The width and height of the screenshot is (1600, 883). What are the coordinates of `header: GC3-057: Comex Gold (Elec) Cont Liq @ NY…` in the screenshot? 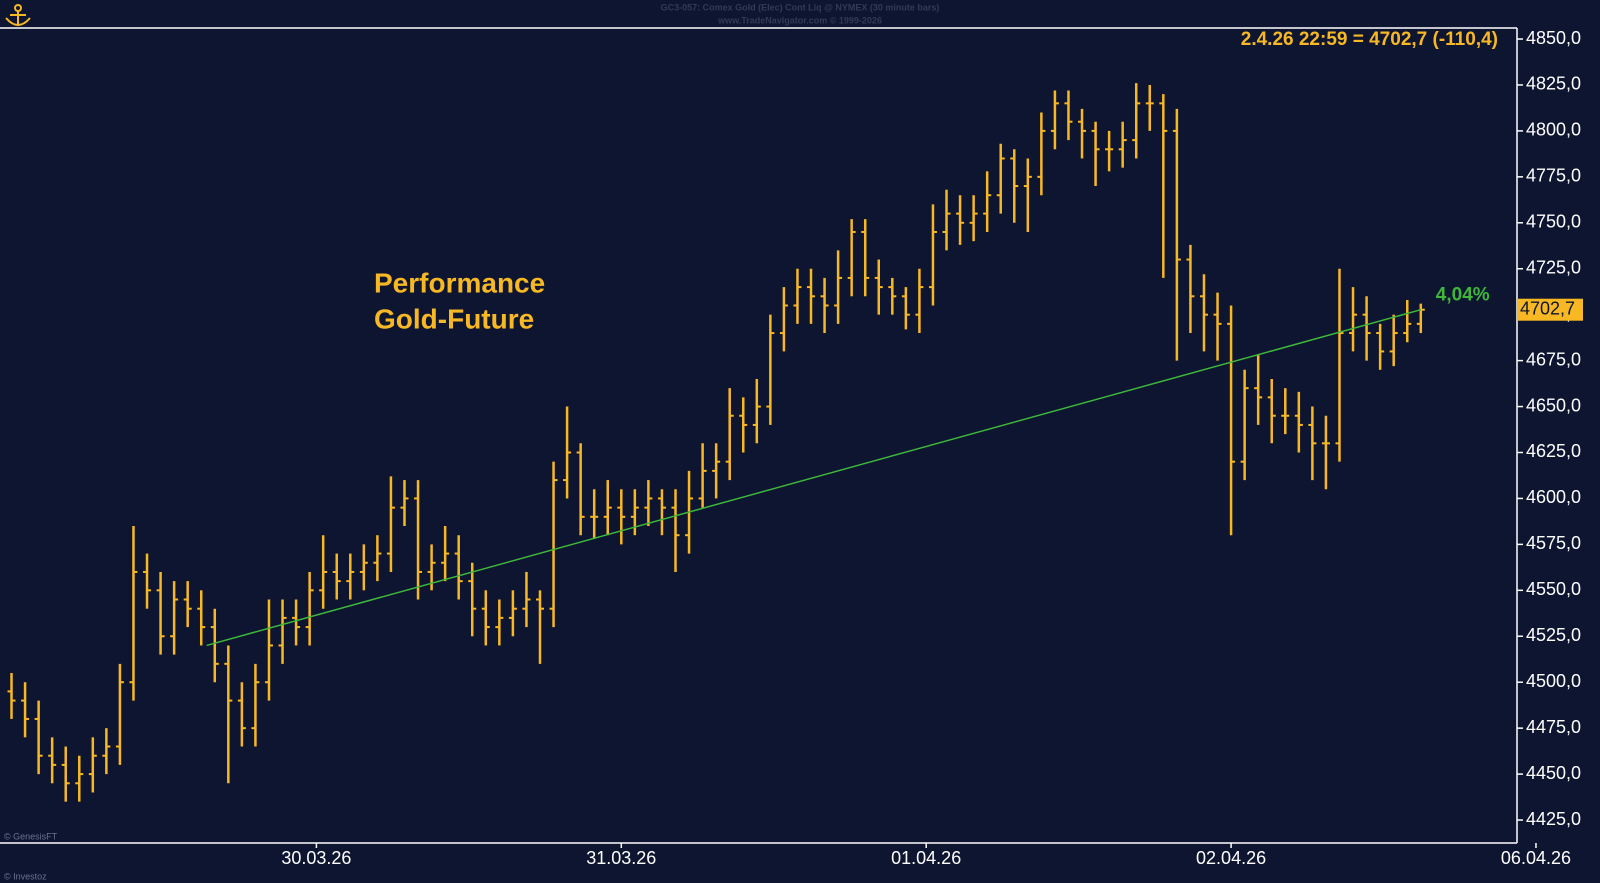 It's located at (800, 7).